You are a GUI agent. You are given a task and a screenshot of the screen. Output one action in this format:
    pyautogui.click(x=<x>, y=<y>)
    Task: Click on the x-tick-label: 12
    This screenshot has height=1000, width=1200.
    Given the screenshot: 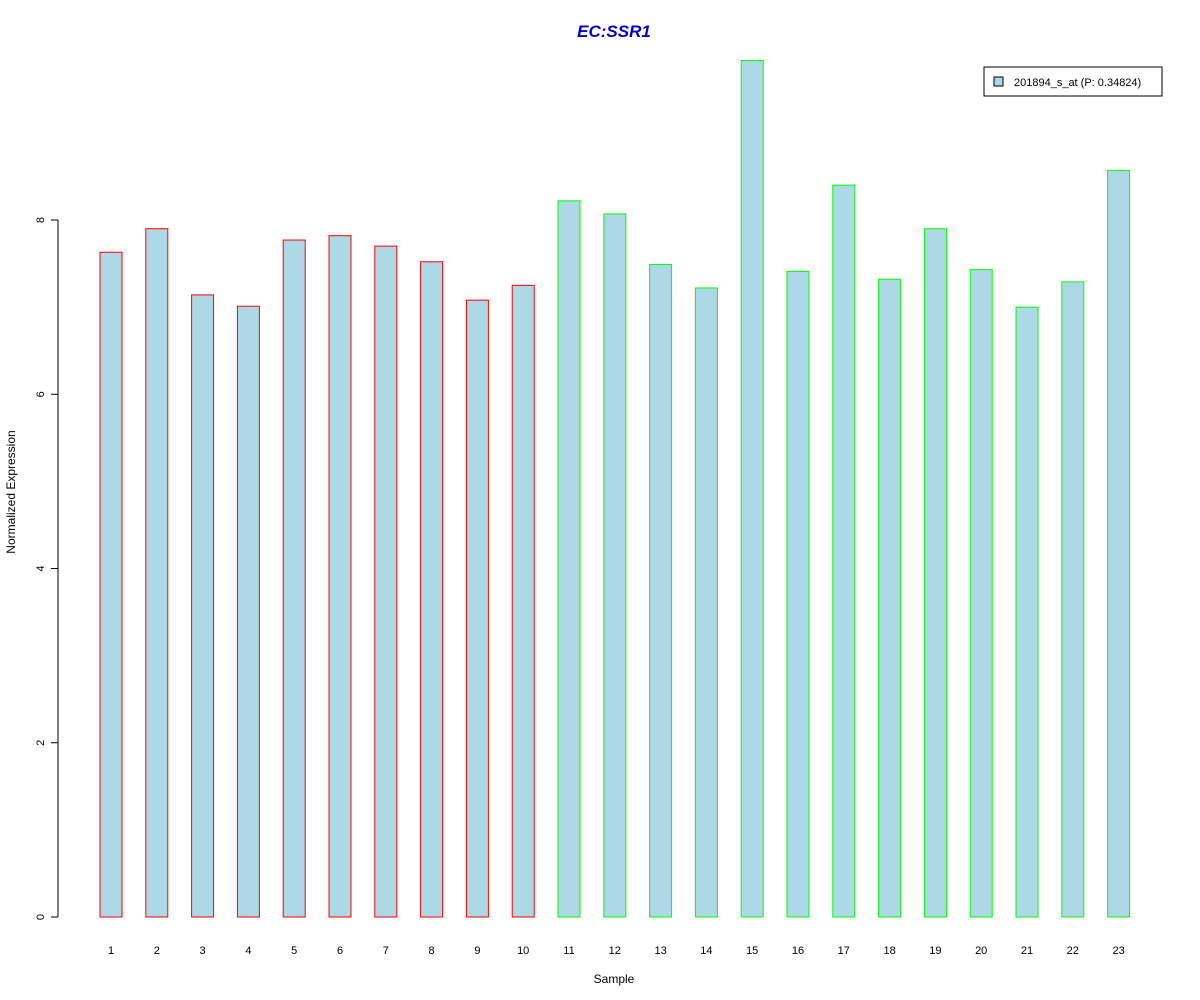 What is the action you would take?
    pyautogui.click(x=615, y=951)
    